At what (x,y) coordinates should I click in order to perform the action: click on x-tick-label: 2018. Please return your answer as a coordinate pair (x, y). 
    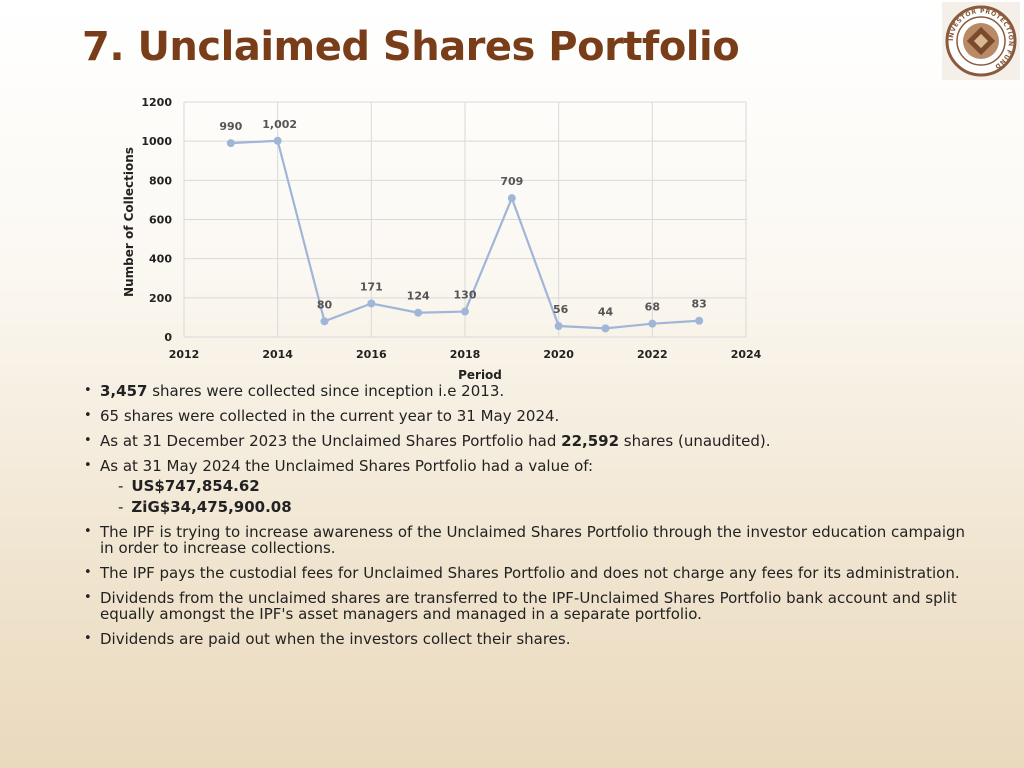
    Looking at the image, I should click on (465, 354).